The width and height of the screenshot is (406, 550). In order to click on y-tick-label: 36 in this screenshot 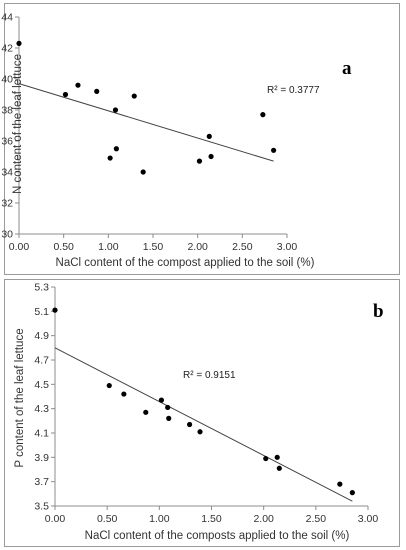, I will do `click(7, 142)`.